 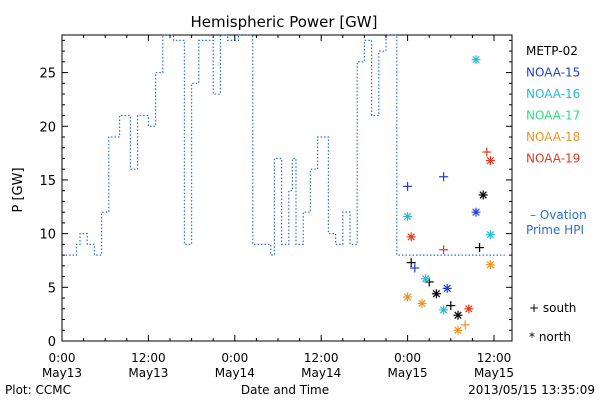 I want to click on y-tick-label: 25, so click(x=47, y=74).